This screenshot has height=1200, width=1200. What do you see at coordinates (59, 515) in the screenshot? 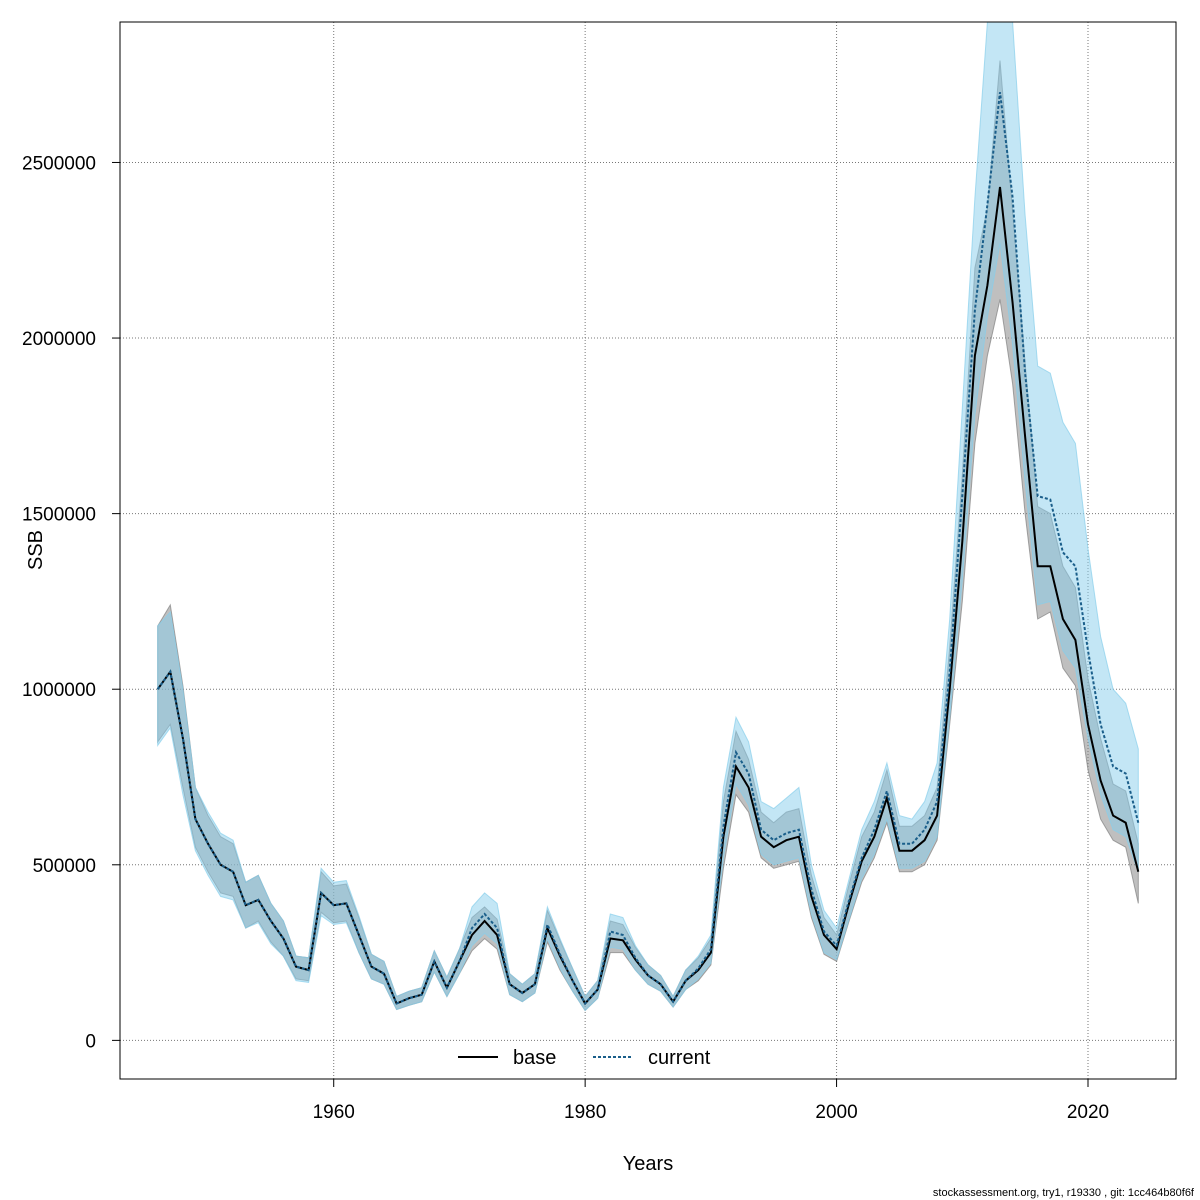
I see `y-tick-label: 1500000` at bounding box center [59, 515].